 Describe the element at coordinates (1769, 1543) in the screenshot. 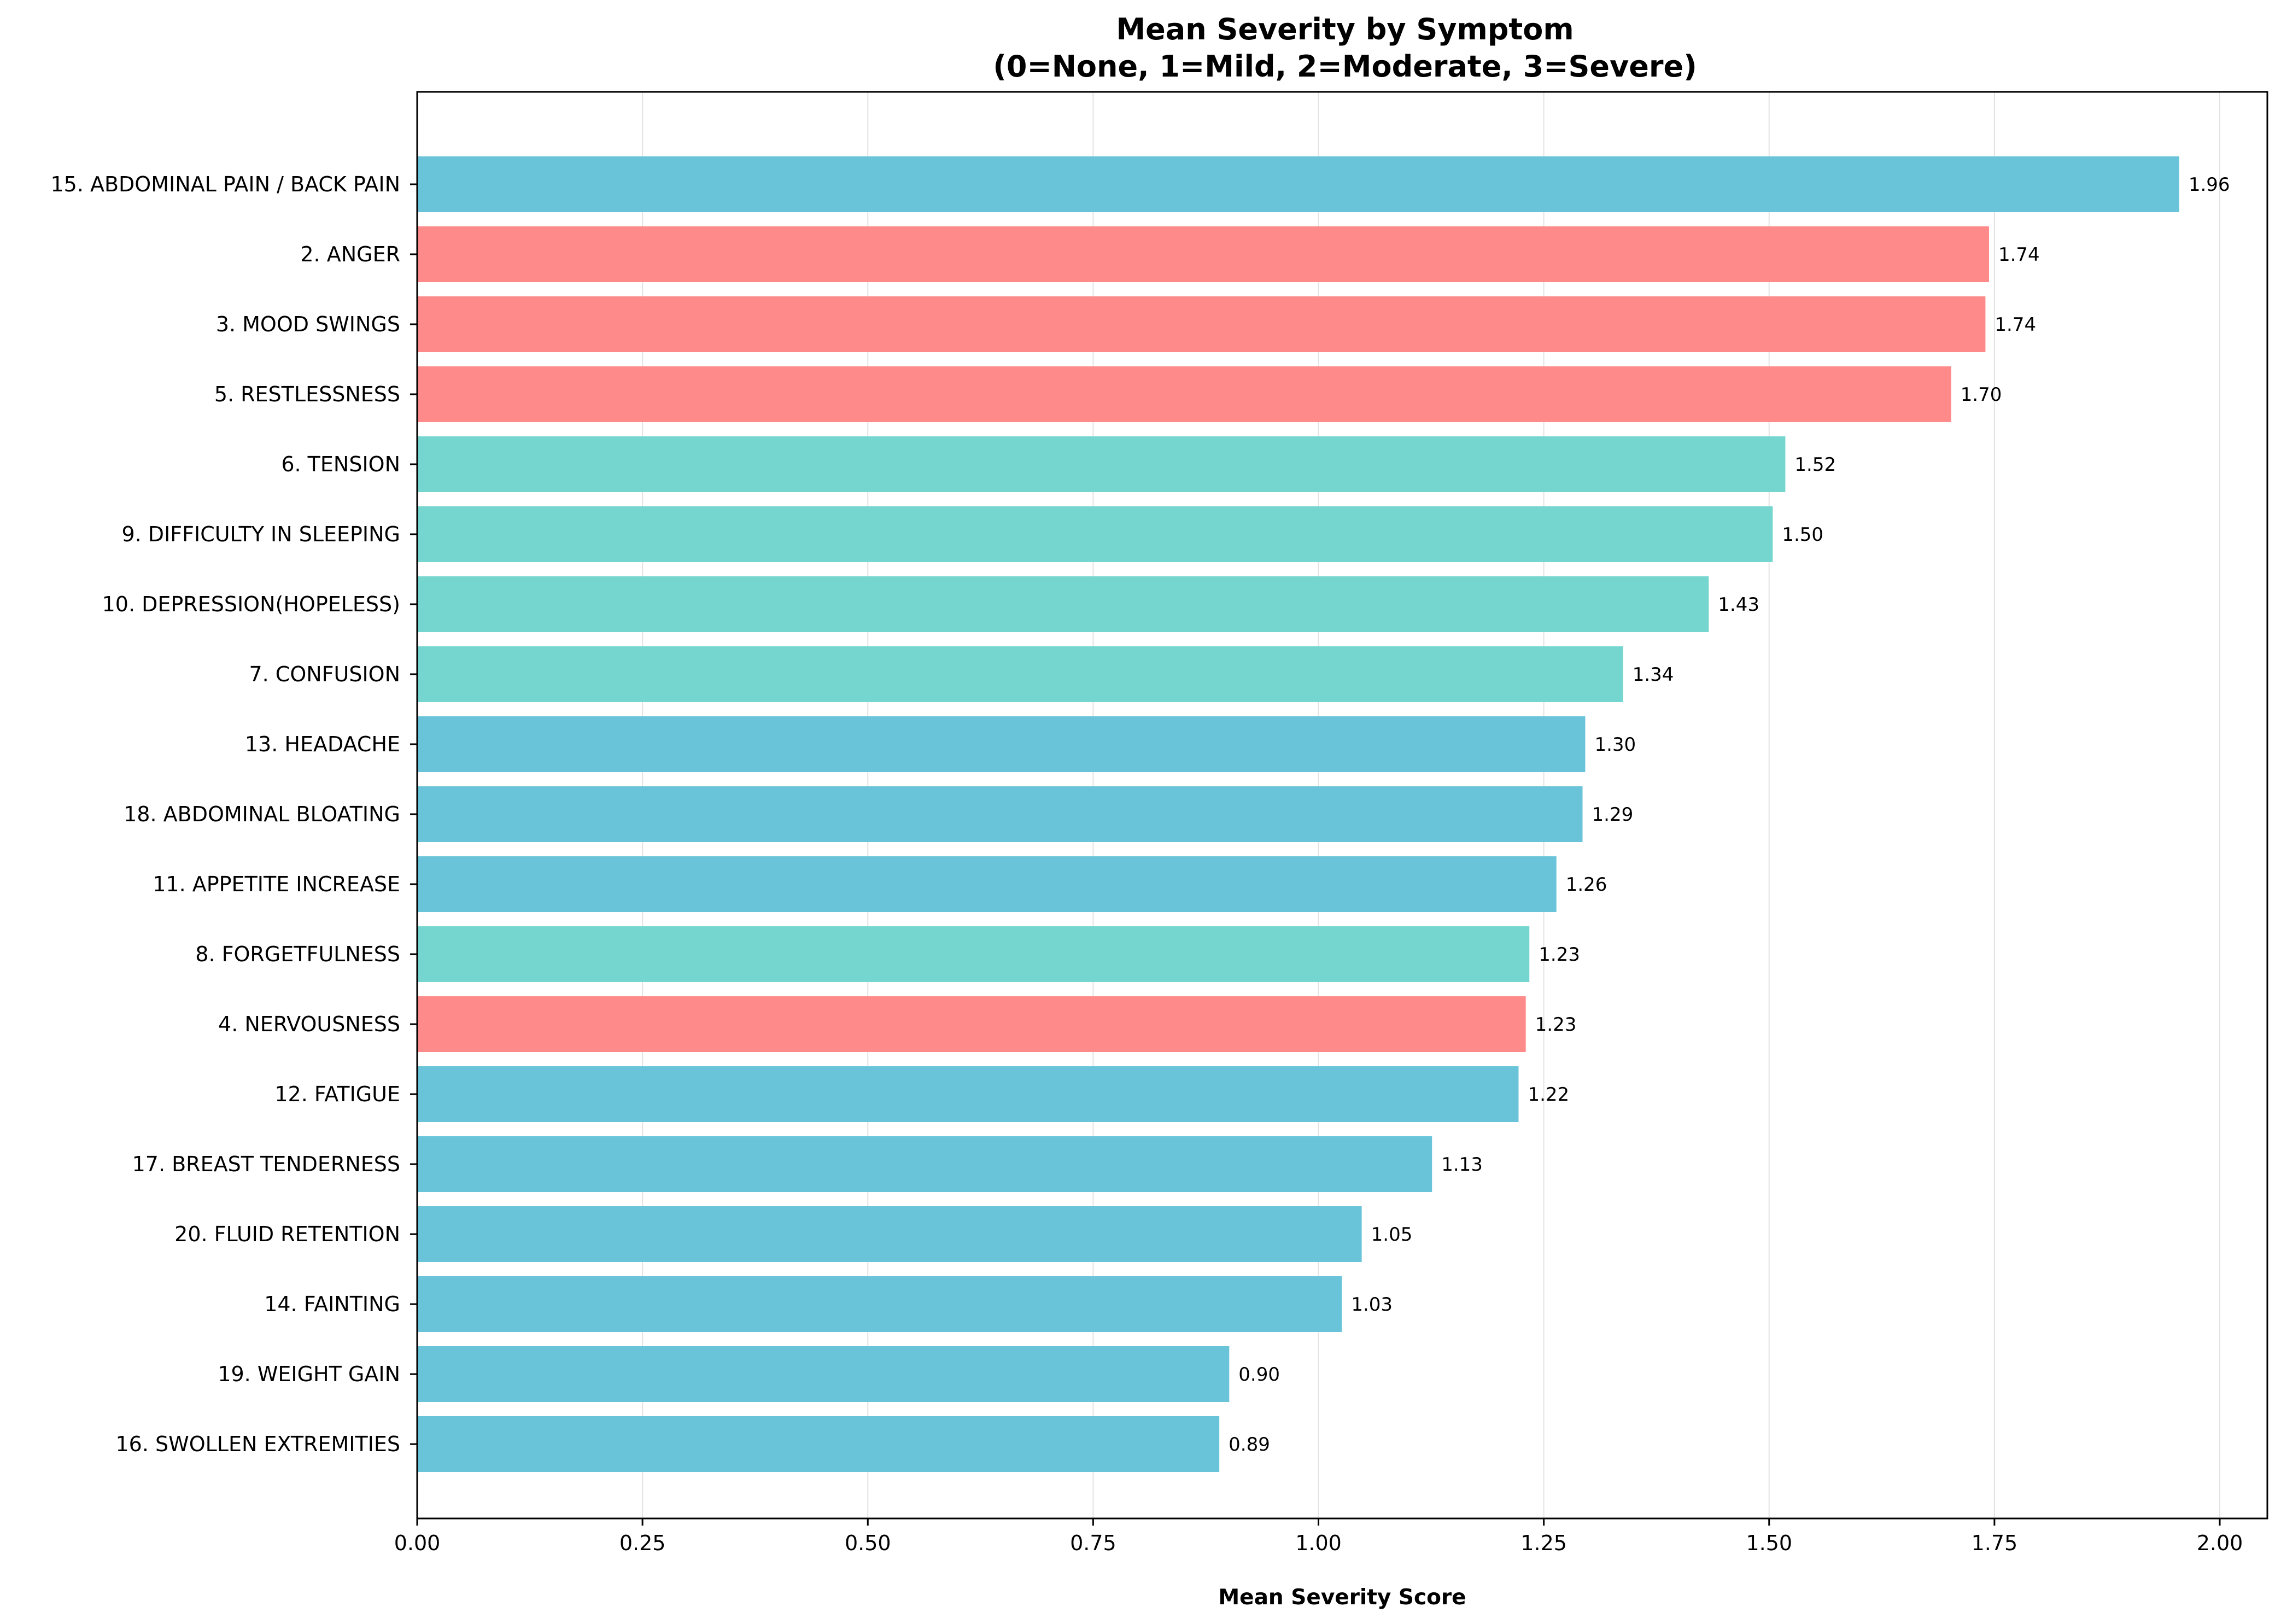

I see `x-tick-label: 1.50` at that location.